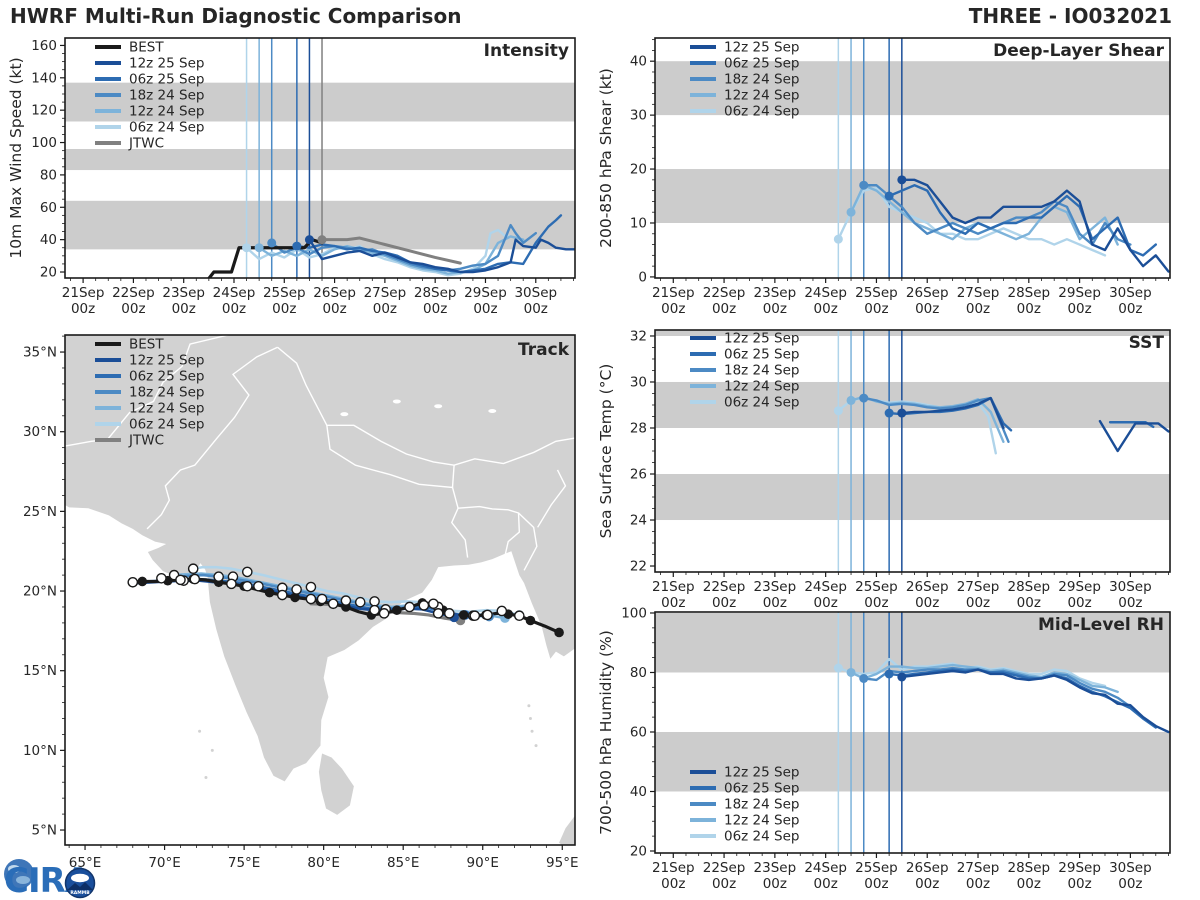 Image resolution: width=1200 pixels, height=900 pixels. Describe the element at coordinates (149, 409) in the screenshot. I see `legend-item-12z_24: 12z 24 Sep` at that location.